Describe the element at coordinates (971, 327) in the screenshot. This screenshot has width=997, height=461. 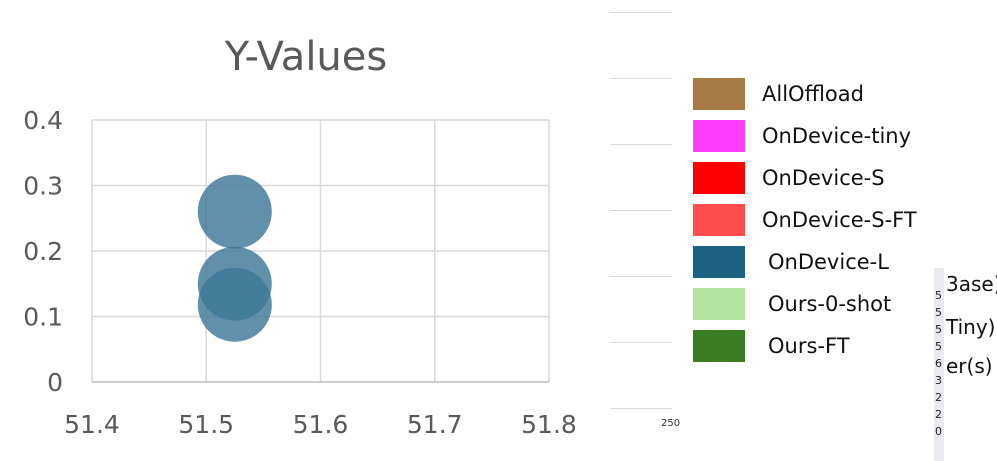
I see `cropped-text: Tiny)` at that location.